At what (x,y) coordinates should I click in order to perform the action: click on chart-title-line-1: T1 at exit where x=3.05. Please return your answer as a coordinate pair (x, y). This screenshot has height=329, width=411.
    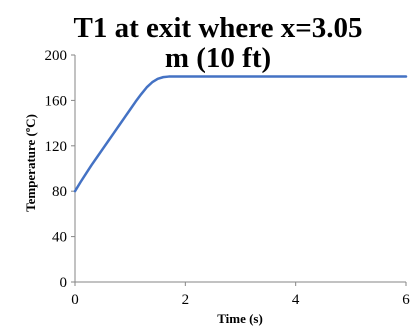
    Looking at the image, I should click on (217, 28).